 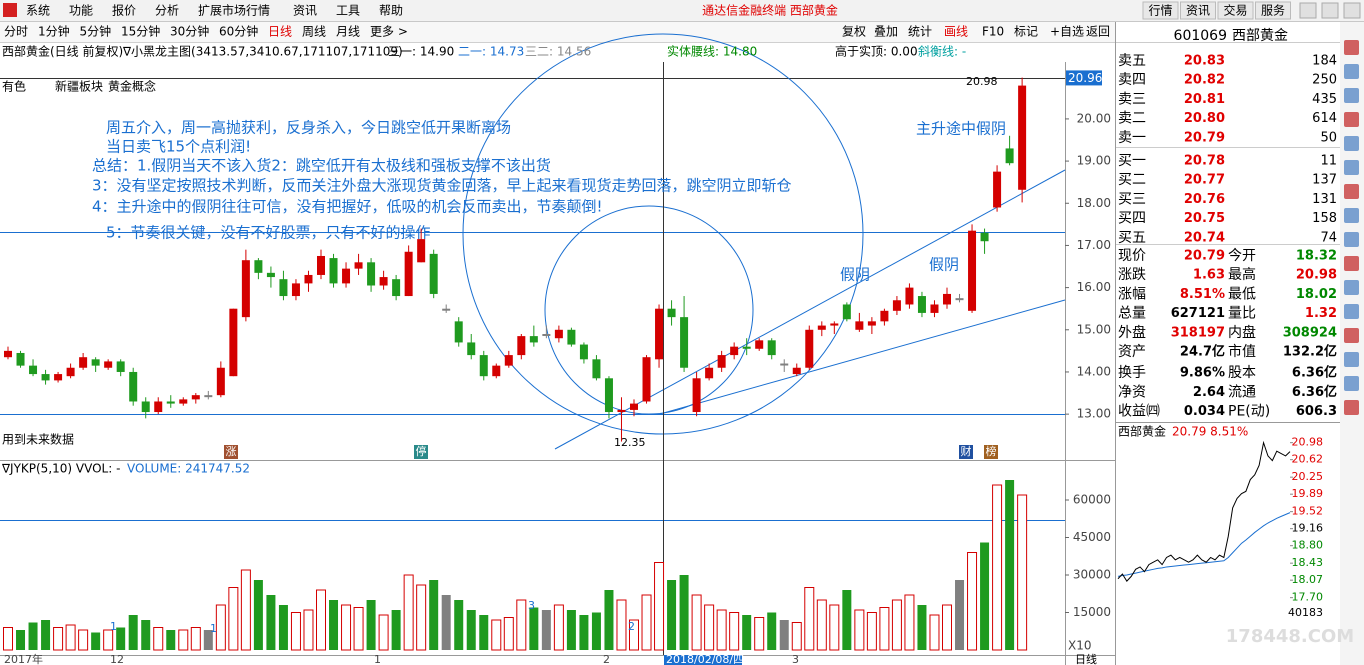 I want to click on tool-button: 复权, so click(x=854, y=32).